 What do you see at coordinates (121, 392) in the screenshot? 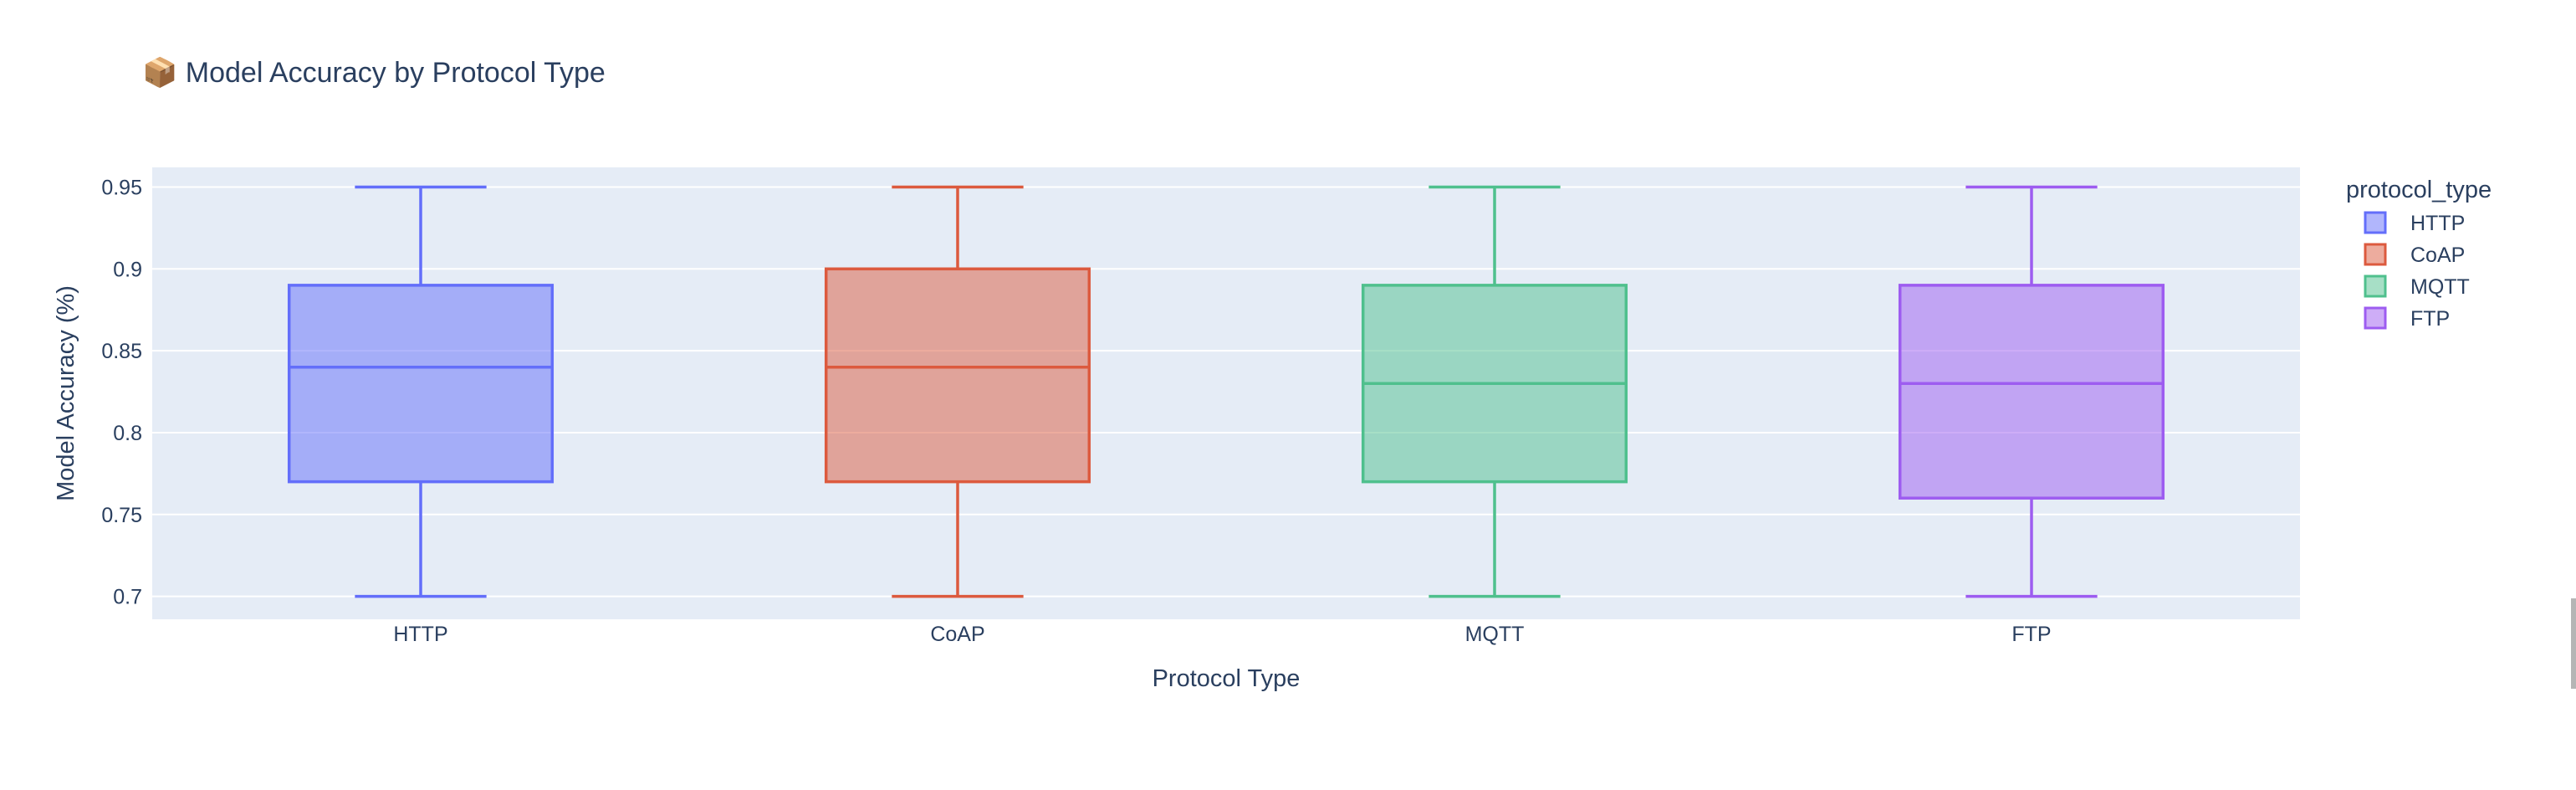
I see `y-axis-ticks: 0.7 0.75 0.8 0.85 0.9 0.95` at bounding box center [121, 392].